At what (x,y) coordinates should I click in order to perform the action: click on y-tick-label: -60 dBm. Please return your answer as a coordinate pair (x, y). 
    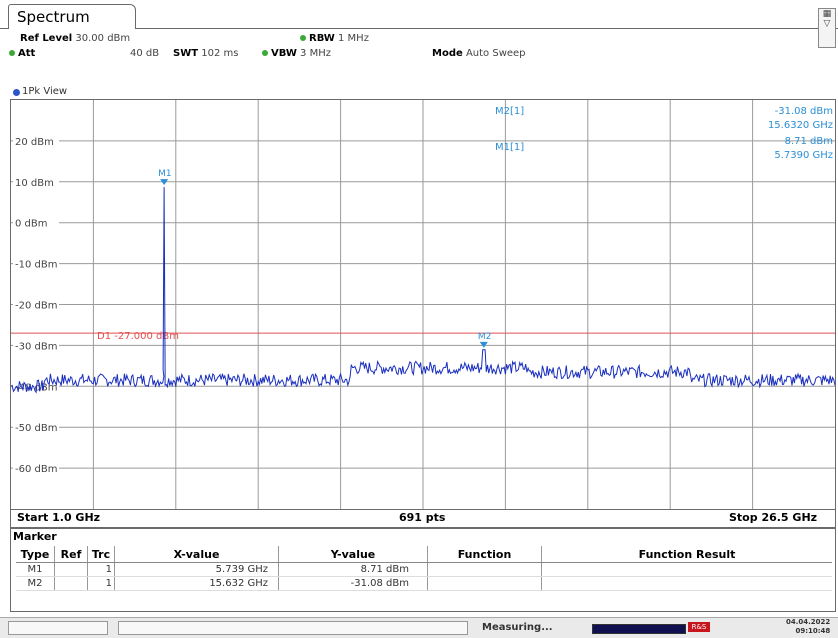
    Looking at the image, I should click on (36, 469).